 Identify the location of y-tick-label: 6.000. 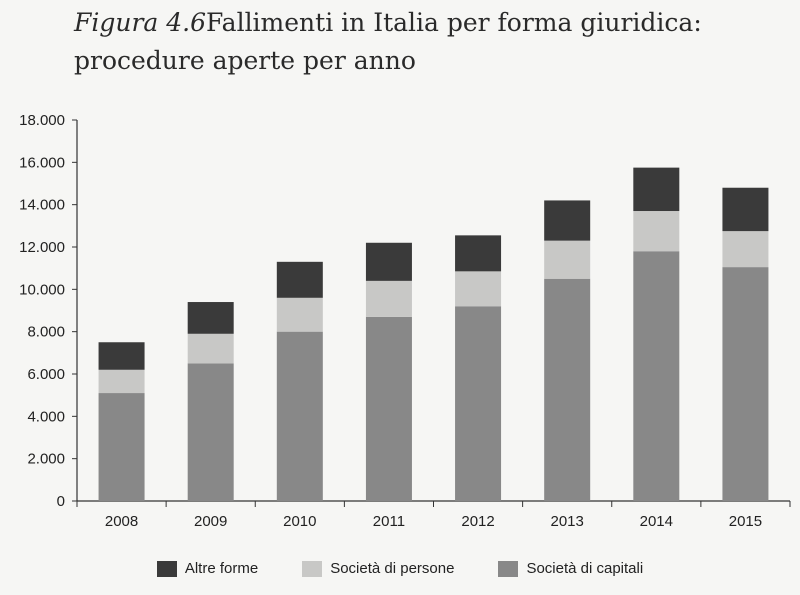
(46, 374).